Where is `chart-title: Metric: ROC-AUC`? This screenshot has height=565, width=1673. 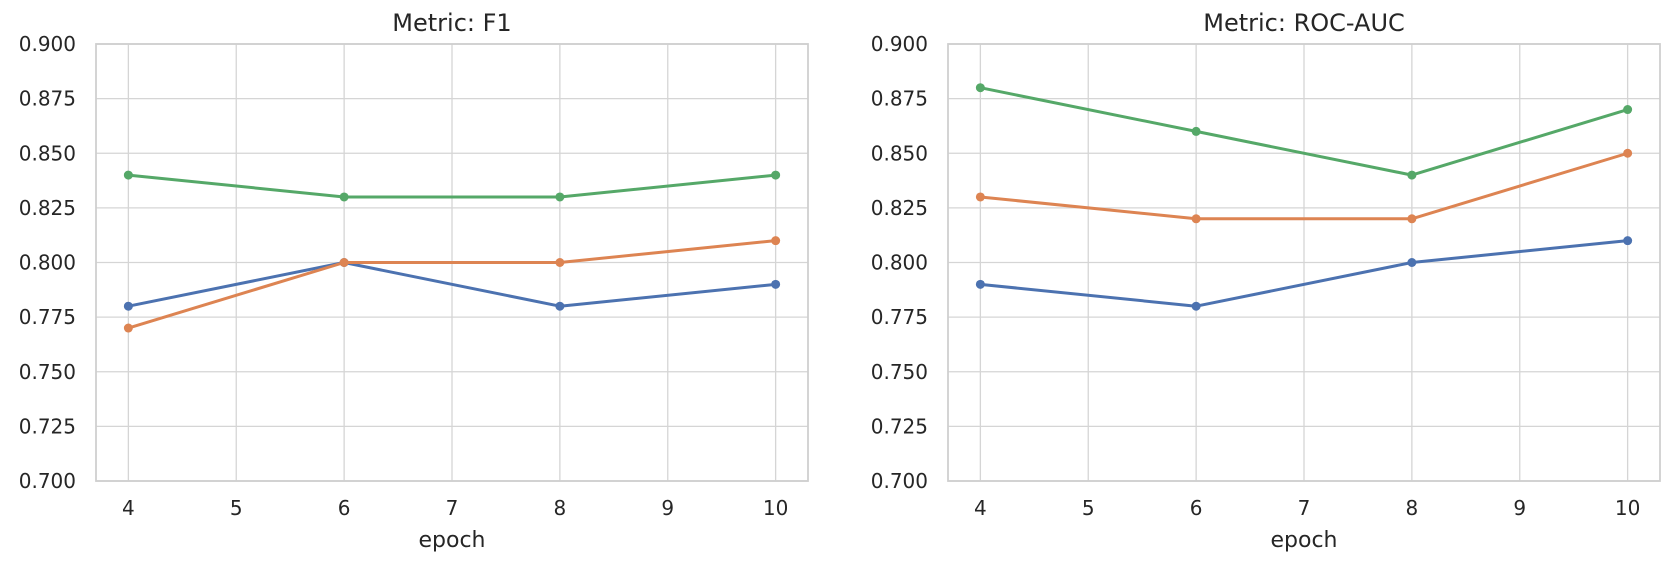 chart-title: Metric: ROC-AUC is located at coordinates (1304, 23).